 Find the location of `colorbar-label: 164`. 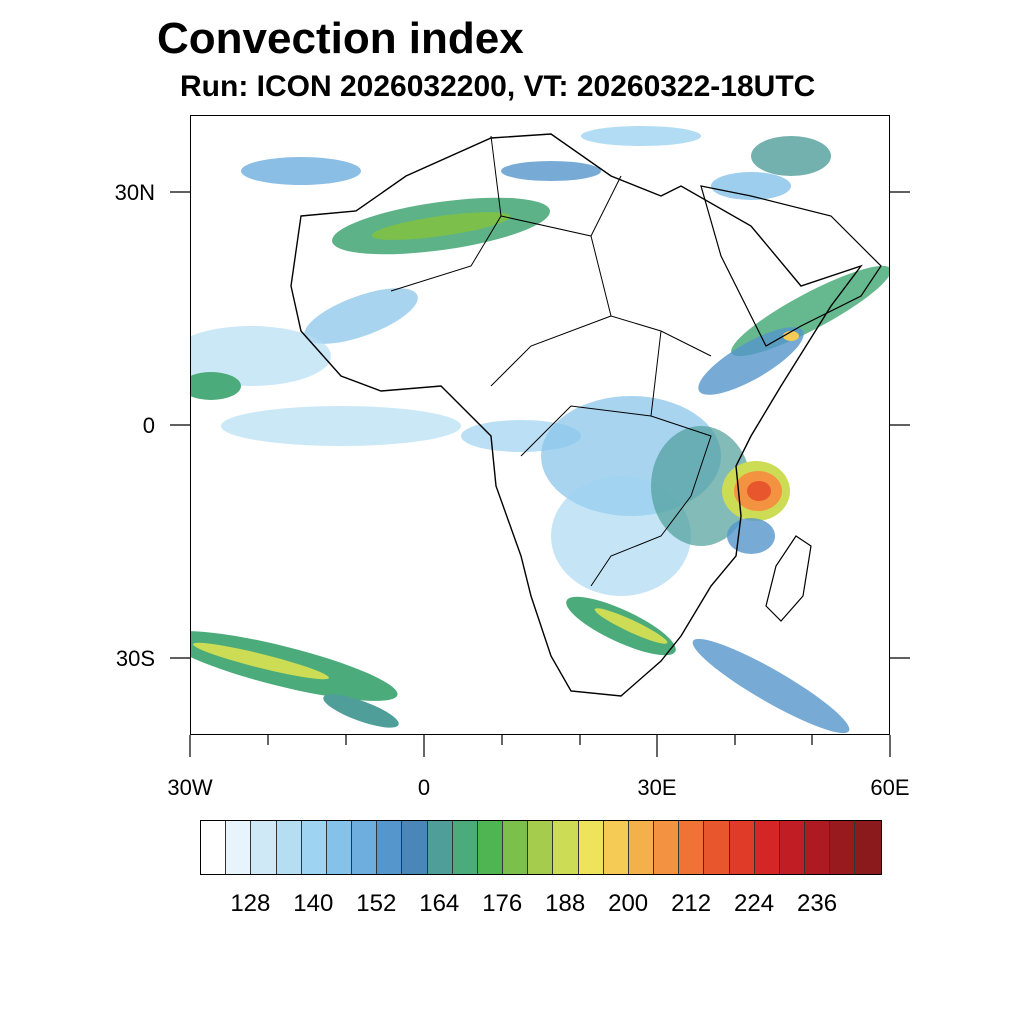

colorbar-label: 164 is located at coordinates (439, 903).